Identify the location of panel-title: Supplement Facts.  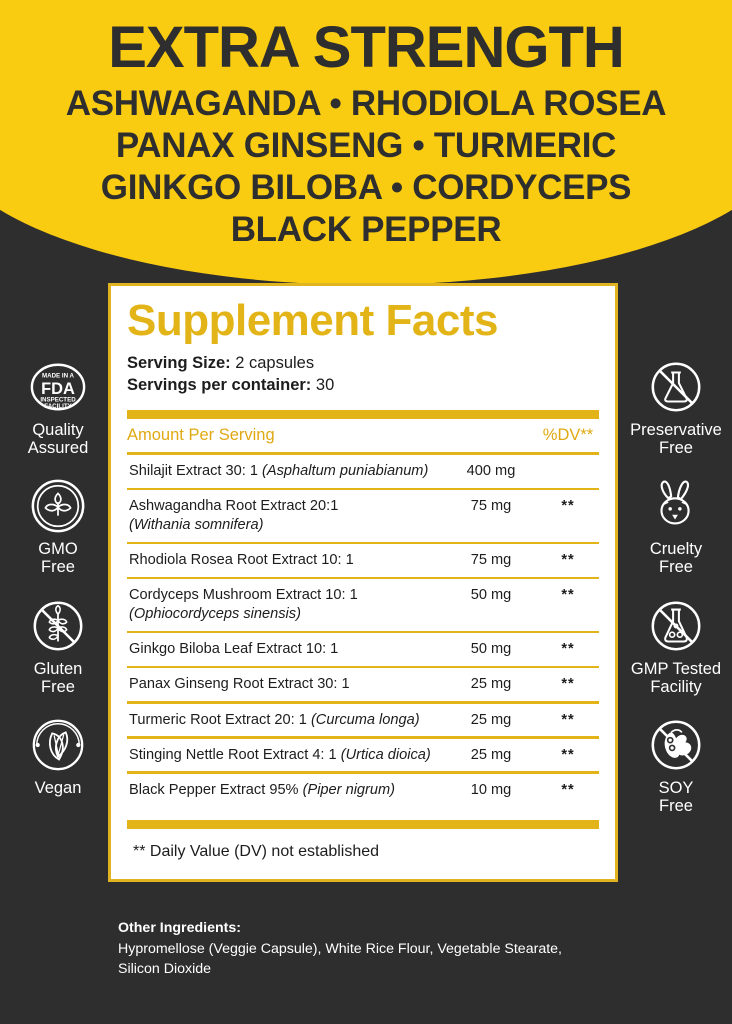
(312, 320).